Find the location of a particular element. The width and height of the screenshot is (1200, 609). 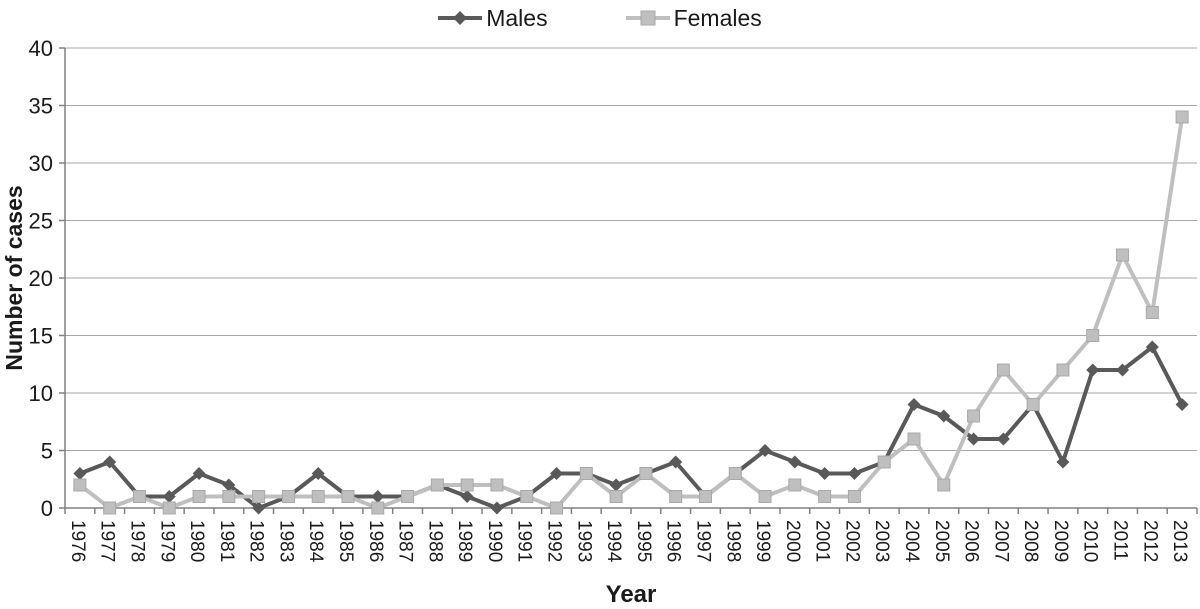

x-tick-label: 2002 is located at coordinates (851, 541).